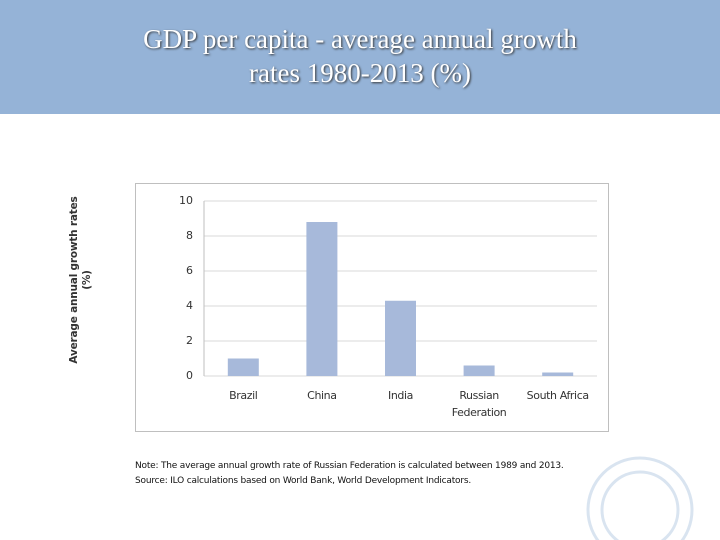 Image resolution: width=720 pixels, height=540 pixels. I want to click on y-tick-label: 2, so click(189, 340).